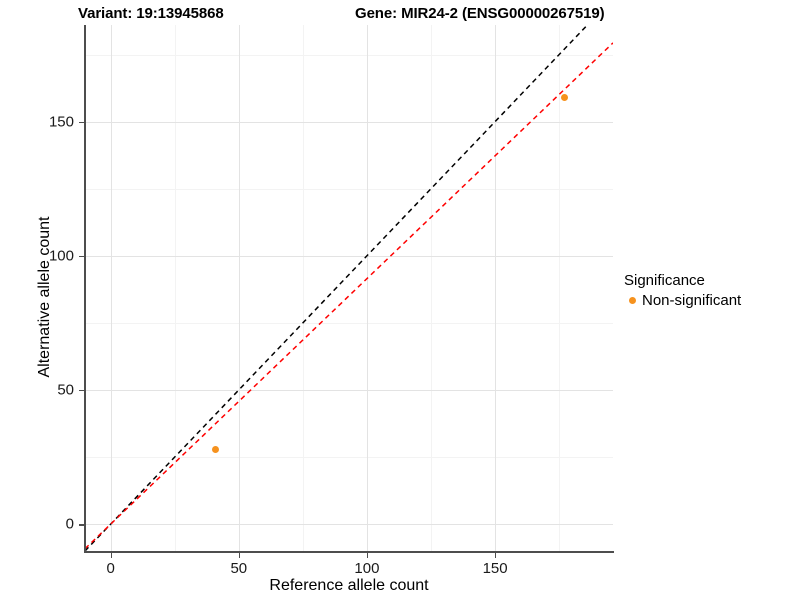 The width and height of the screenshot is (800, 600). Describe the element at coordinates (682, 290) in the screenshot. I see `legend: Significance Non-significant` at that location.